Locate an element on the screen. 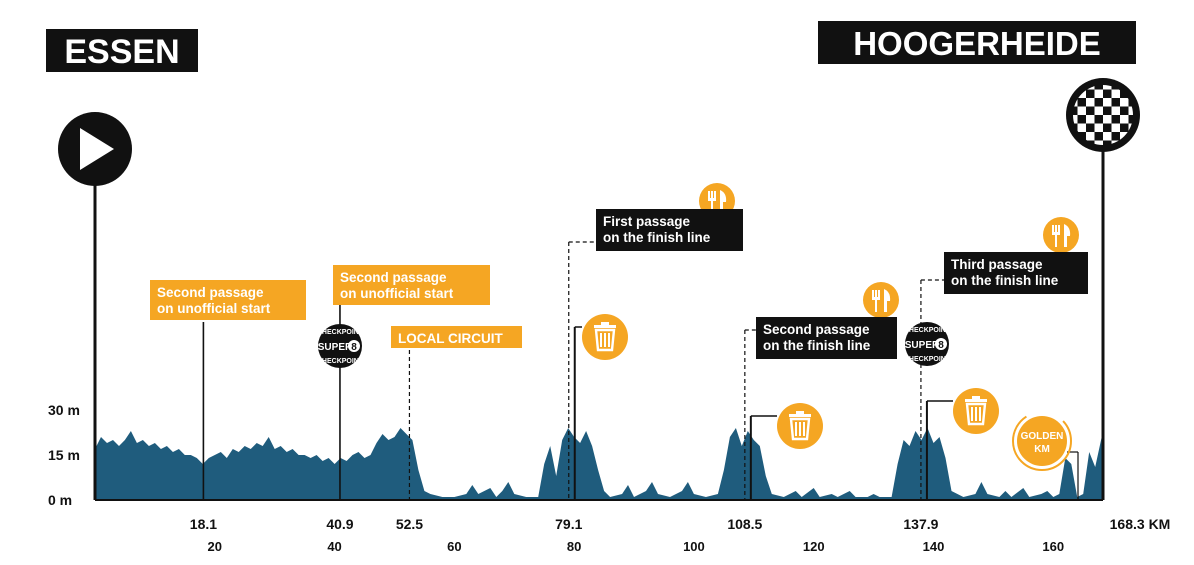 This screenshot has height=565, width=1194. super8-circle is located at coordinates (927, 344).